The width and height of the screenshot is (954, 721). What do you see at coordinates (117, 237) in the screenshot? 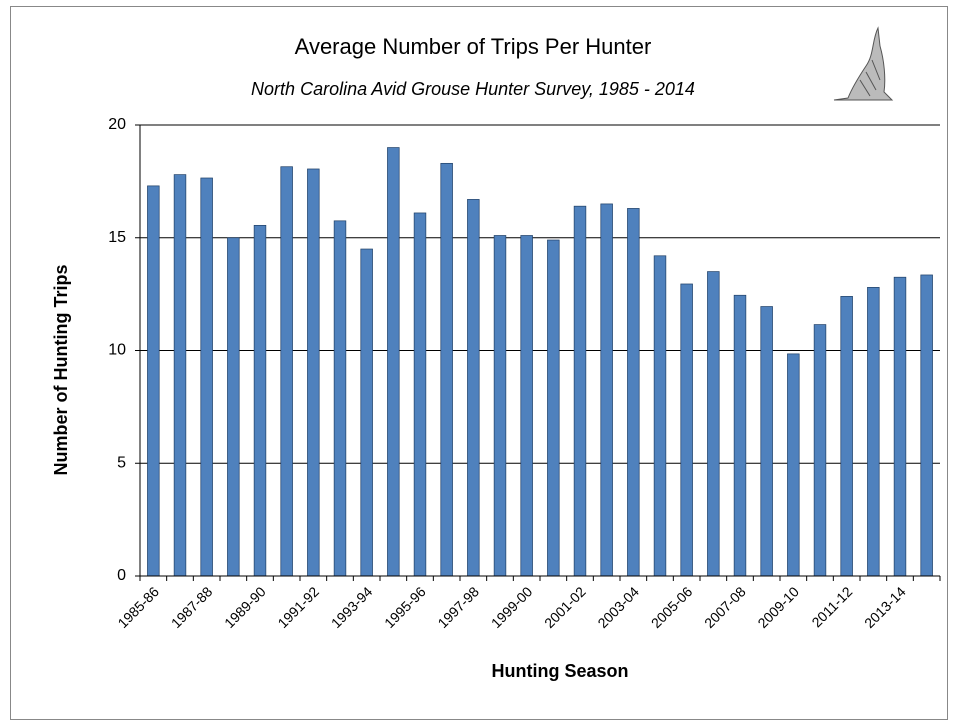
I see `y-tick-label: 15` at bounding box center [117, 237].